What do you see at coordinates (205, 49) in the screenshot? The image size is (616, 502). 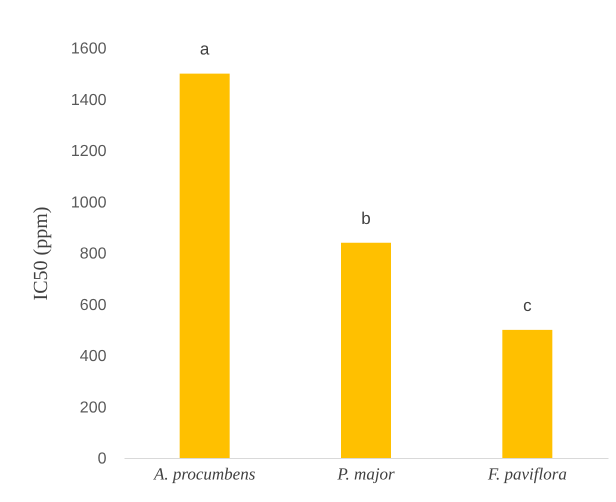 I see `annotation: a` at bounding box center [205, 49].